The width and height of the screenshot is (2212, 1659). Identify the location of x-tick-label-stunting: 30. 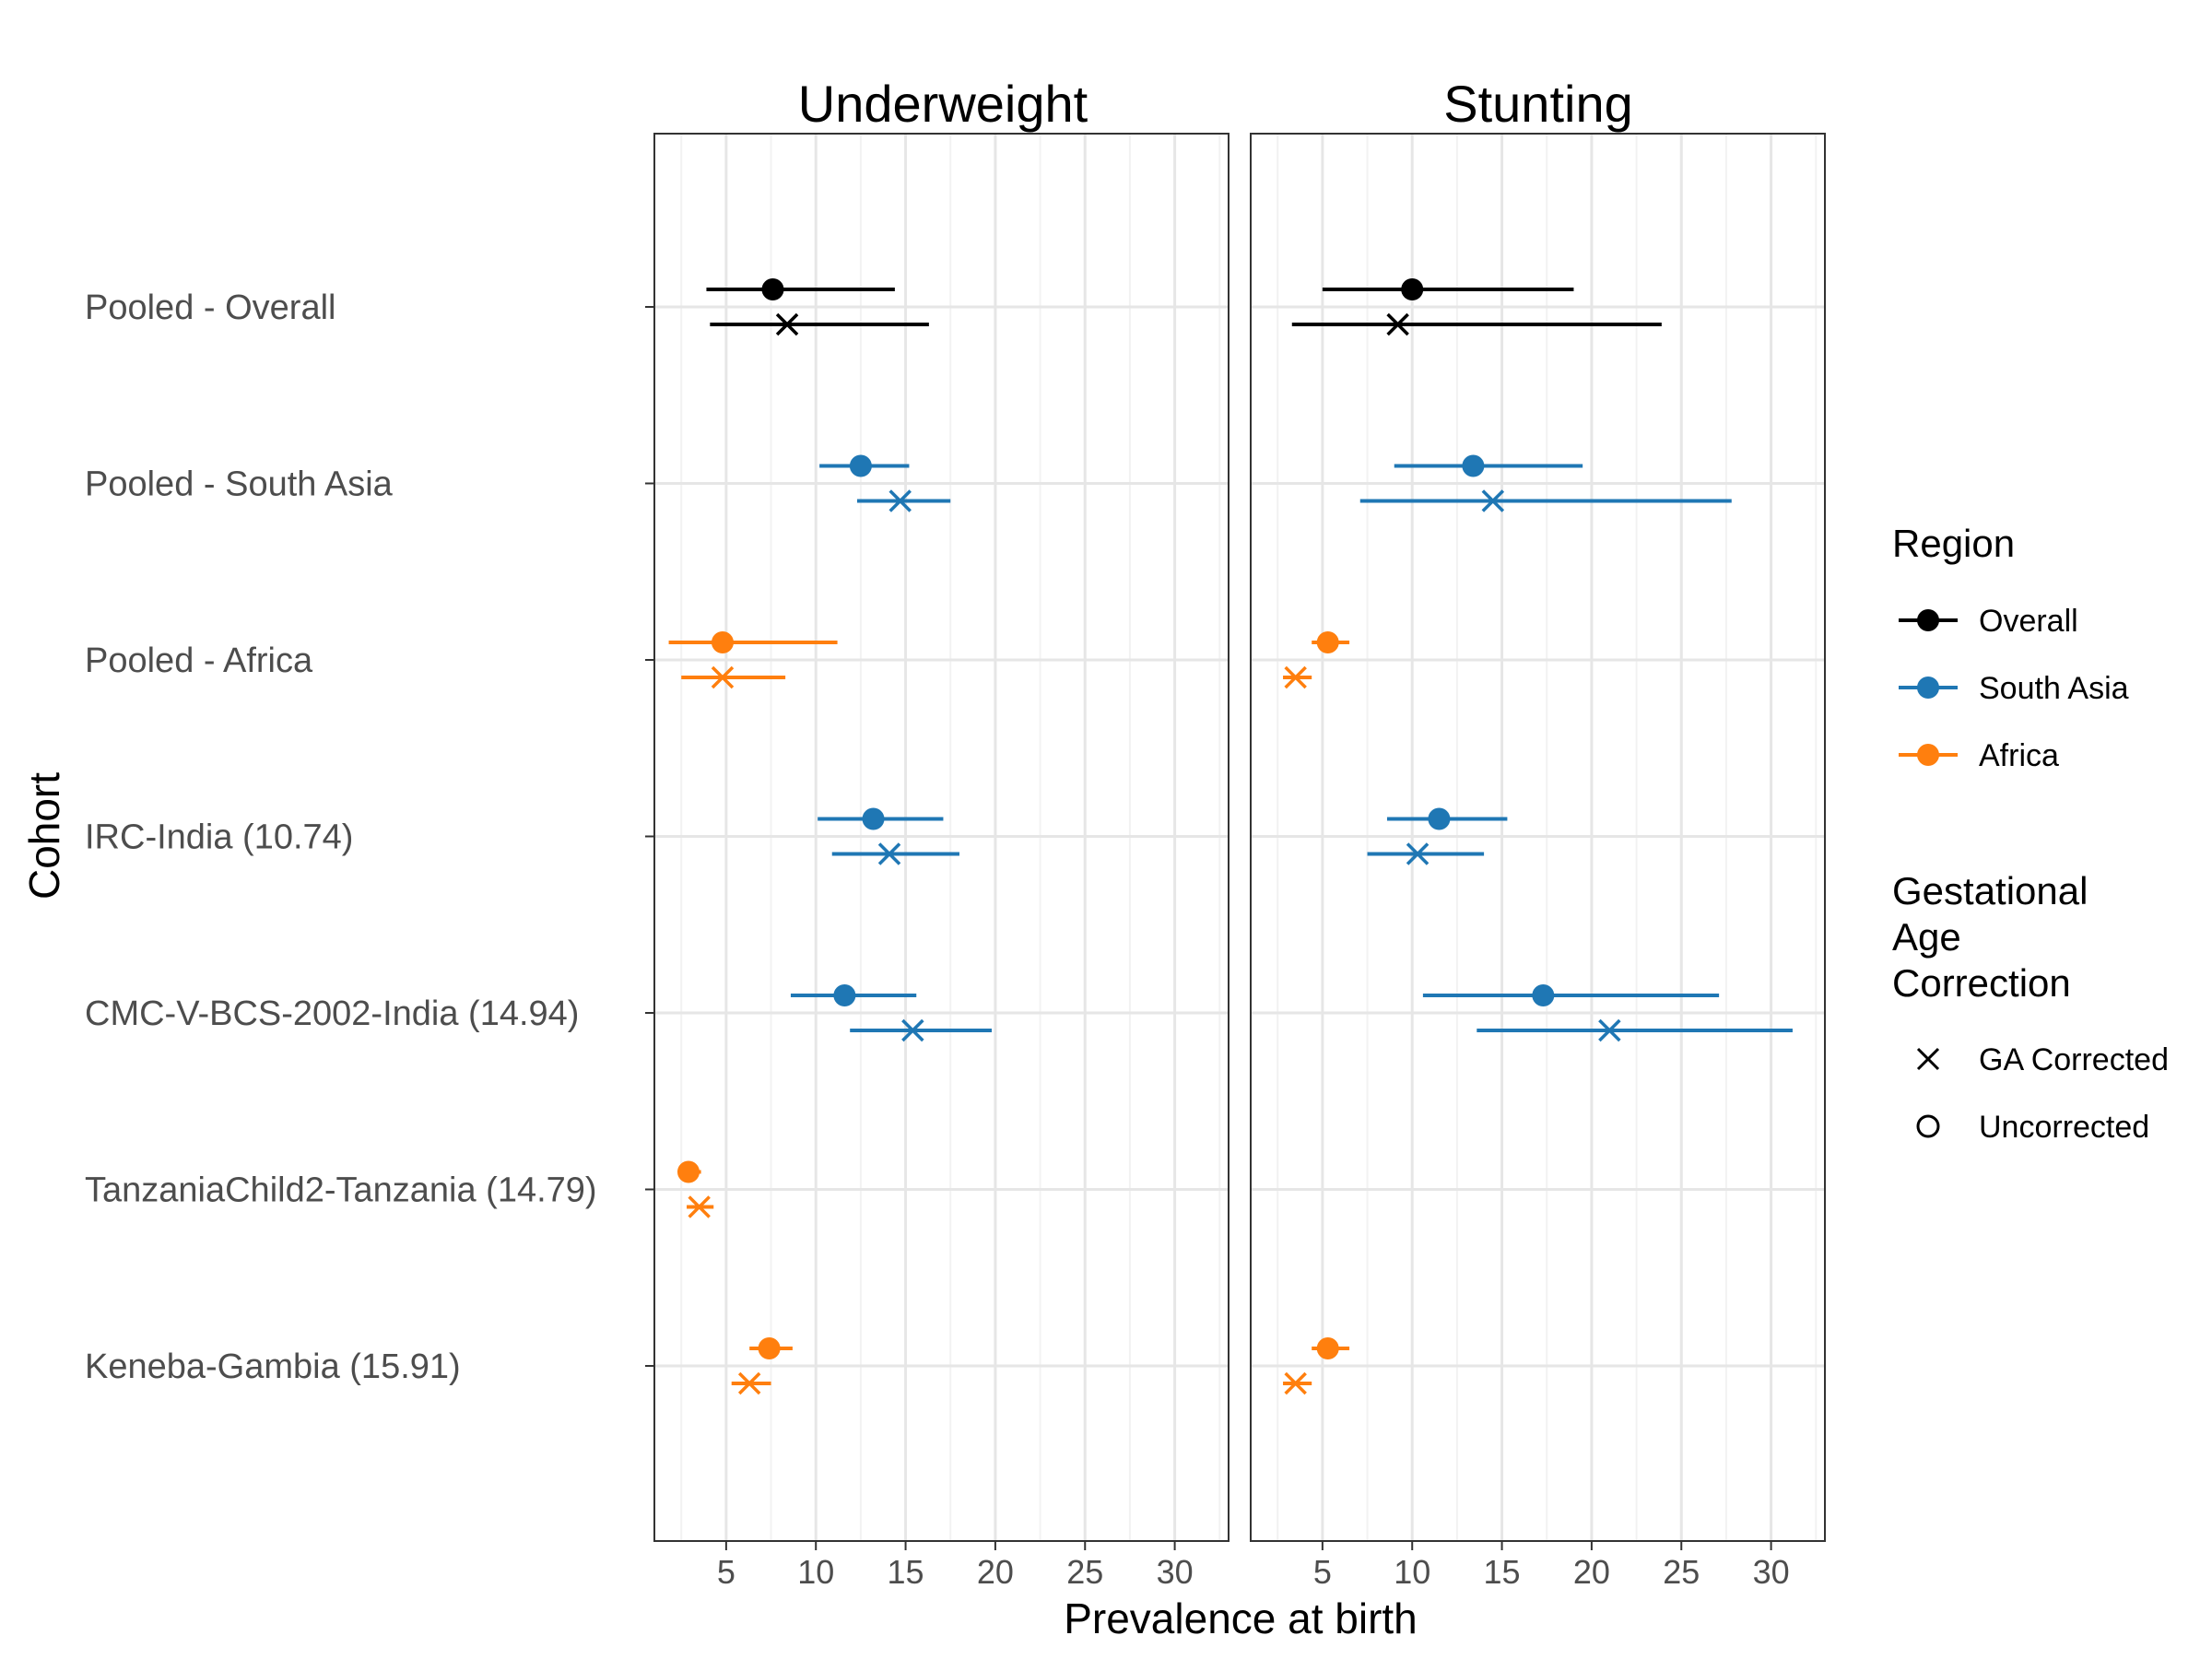
(1771, 1572).